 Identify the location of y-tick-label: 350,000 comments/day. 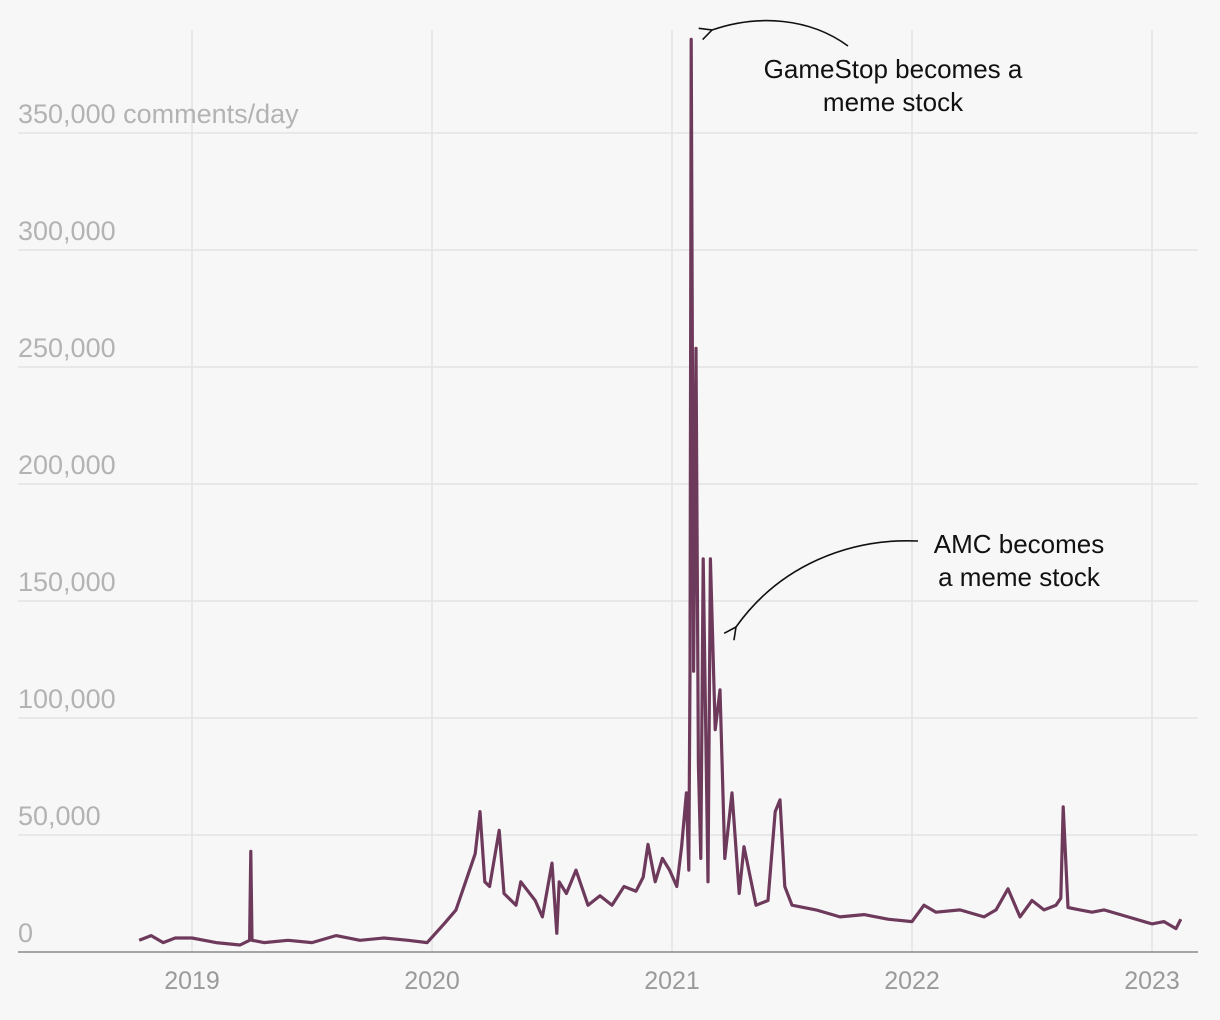
(158, 114).